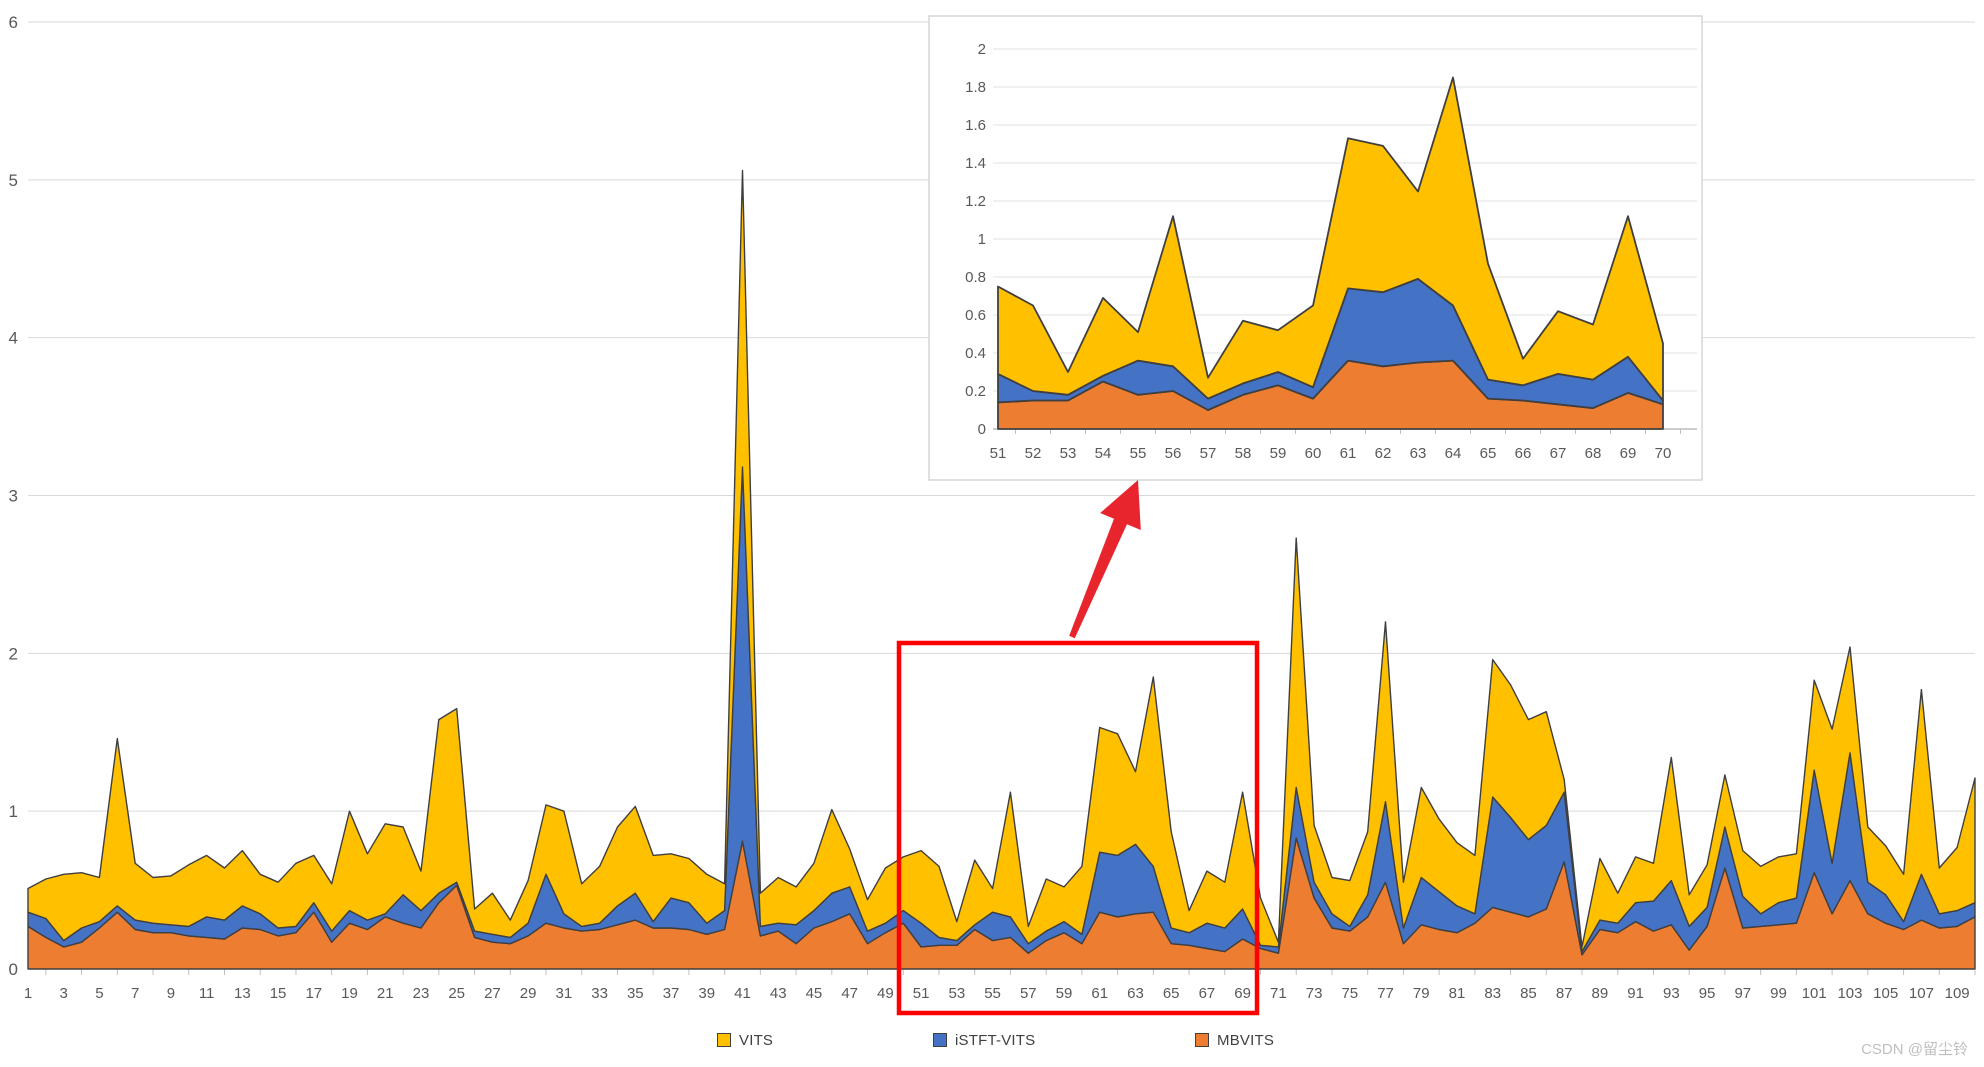  Describe the element at coordinates (456, 993) in the screenshot. I see `main-x-axis-label: 25` at that location.